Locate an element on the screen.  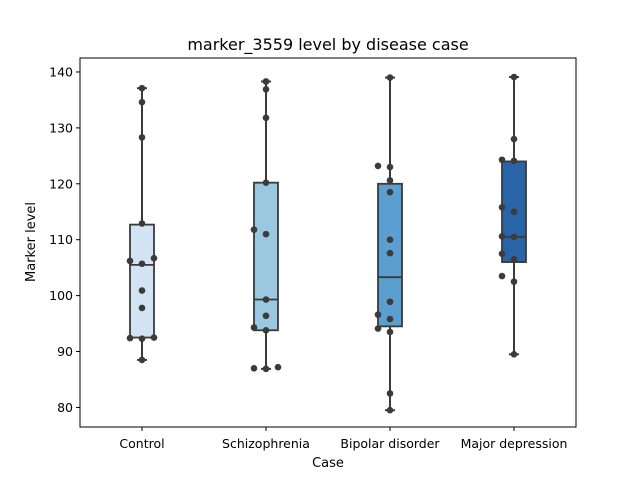
x-tick-label: Schizophrenia is located at coordinates (266, 443).